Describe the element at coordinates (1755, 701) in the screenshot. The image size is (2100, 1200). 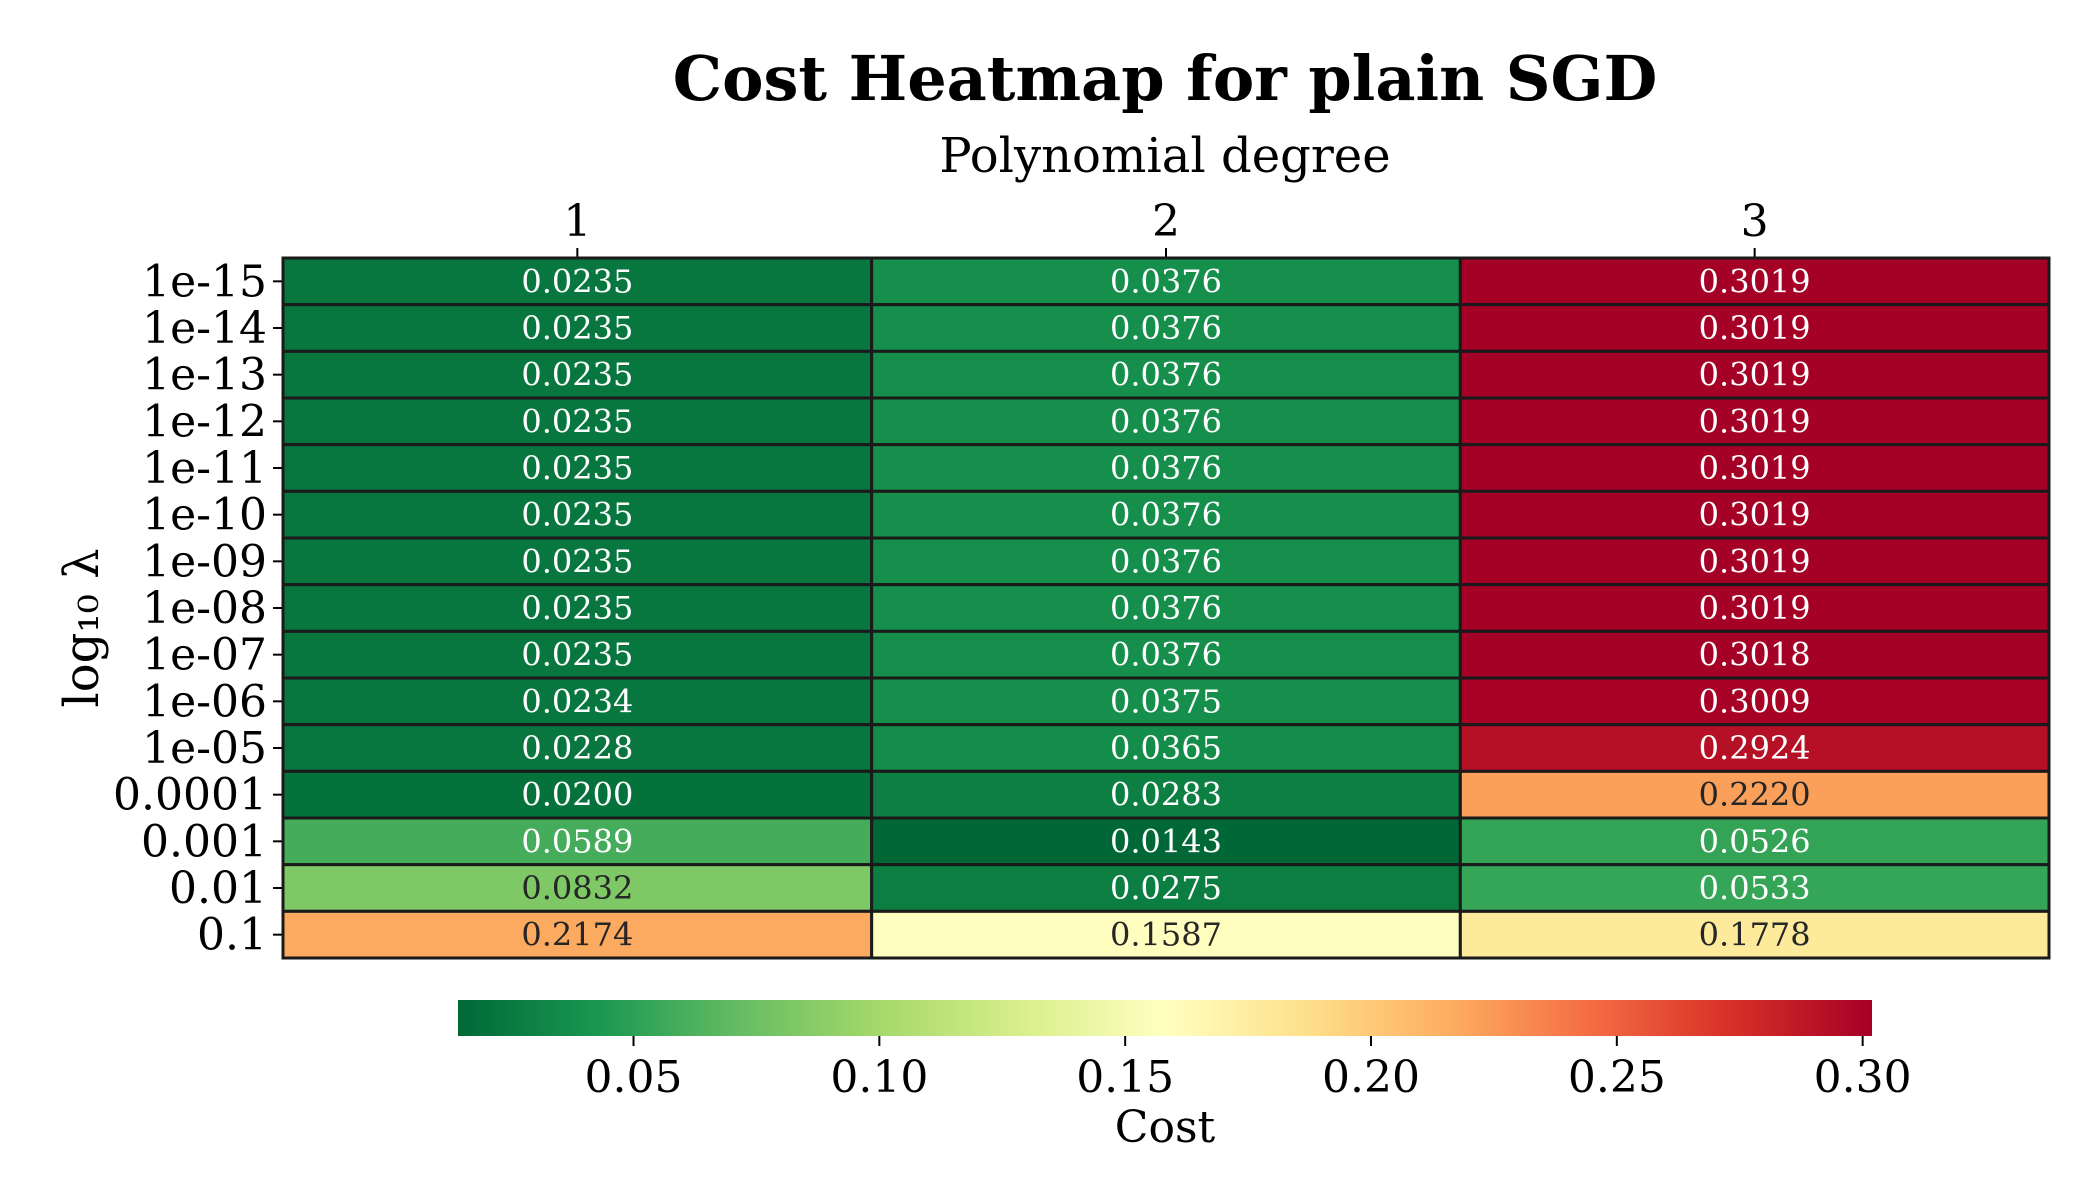
I see `cell-value-label: 0.3009` at that location.